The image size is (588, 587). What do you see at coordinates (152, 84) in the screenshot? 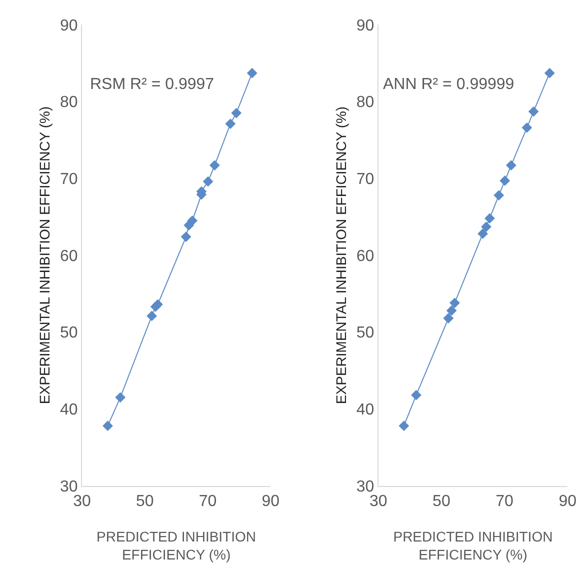
I see `annotation: RSM R² = 0.9997` at bounding box center [152, 84].